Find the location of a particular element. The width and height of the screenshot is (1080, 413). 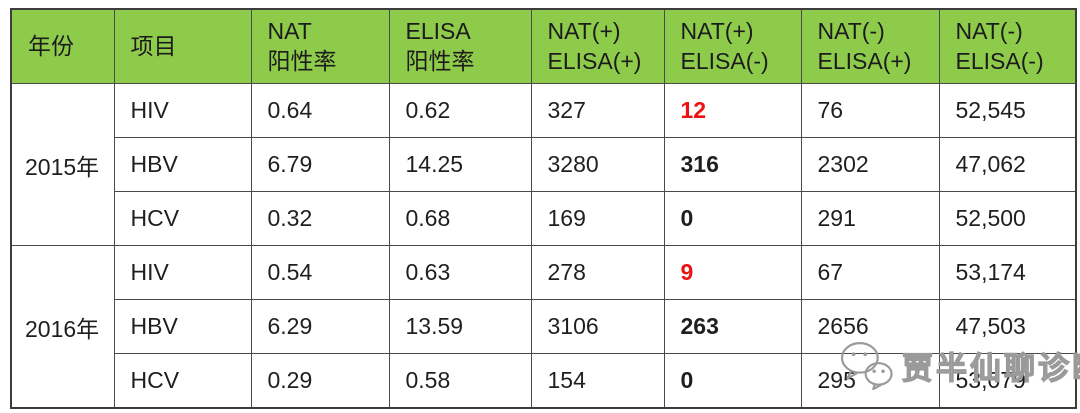

natneg-elisapos-cell: 295 is located at coordinates (870, 381).